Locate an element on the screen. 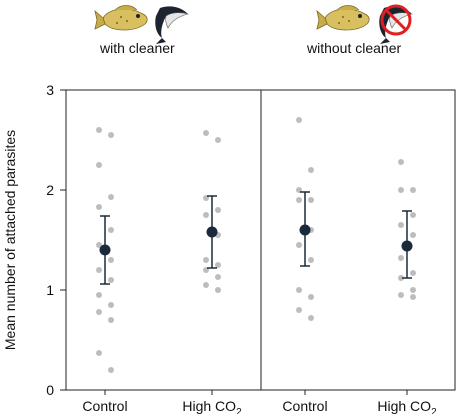  y-tick-label: 3 is located at coordinates (50, 90).